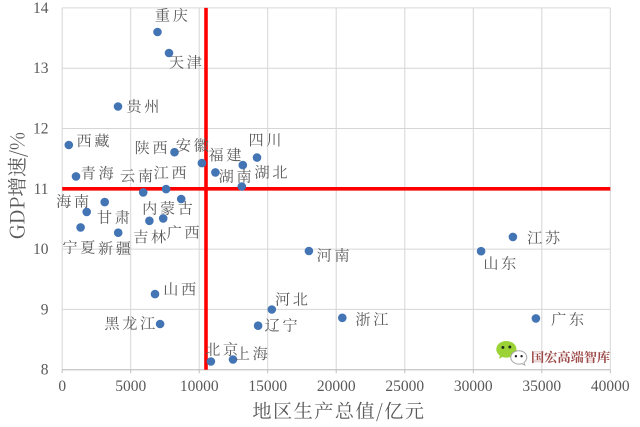 The height and width of the screenshot is (427, 640). What do you see at coordinates (41, 8) in the screenshot?
I see `svg-text: 14` at bounding box center [41, 8].